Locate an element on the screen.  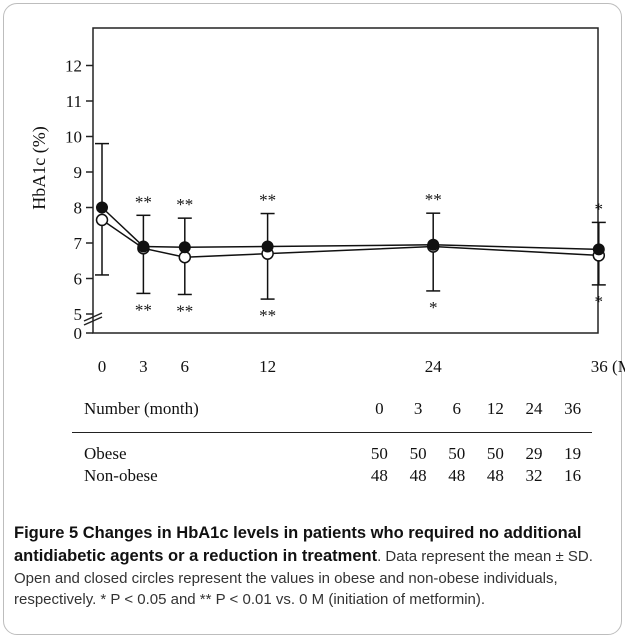
month-header: 24 is located at coordinates (534, 408).